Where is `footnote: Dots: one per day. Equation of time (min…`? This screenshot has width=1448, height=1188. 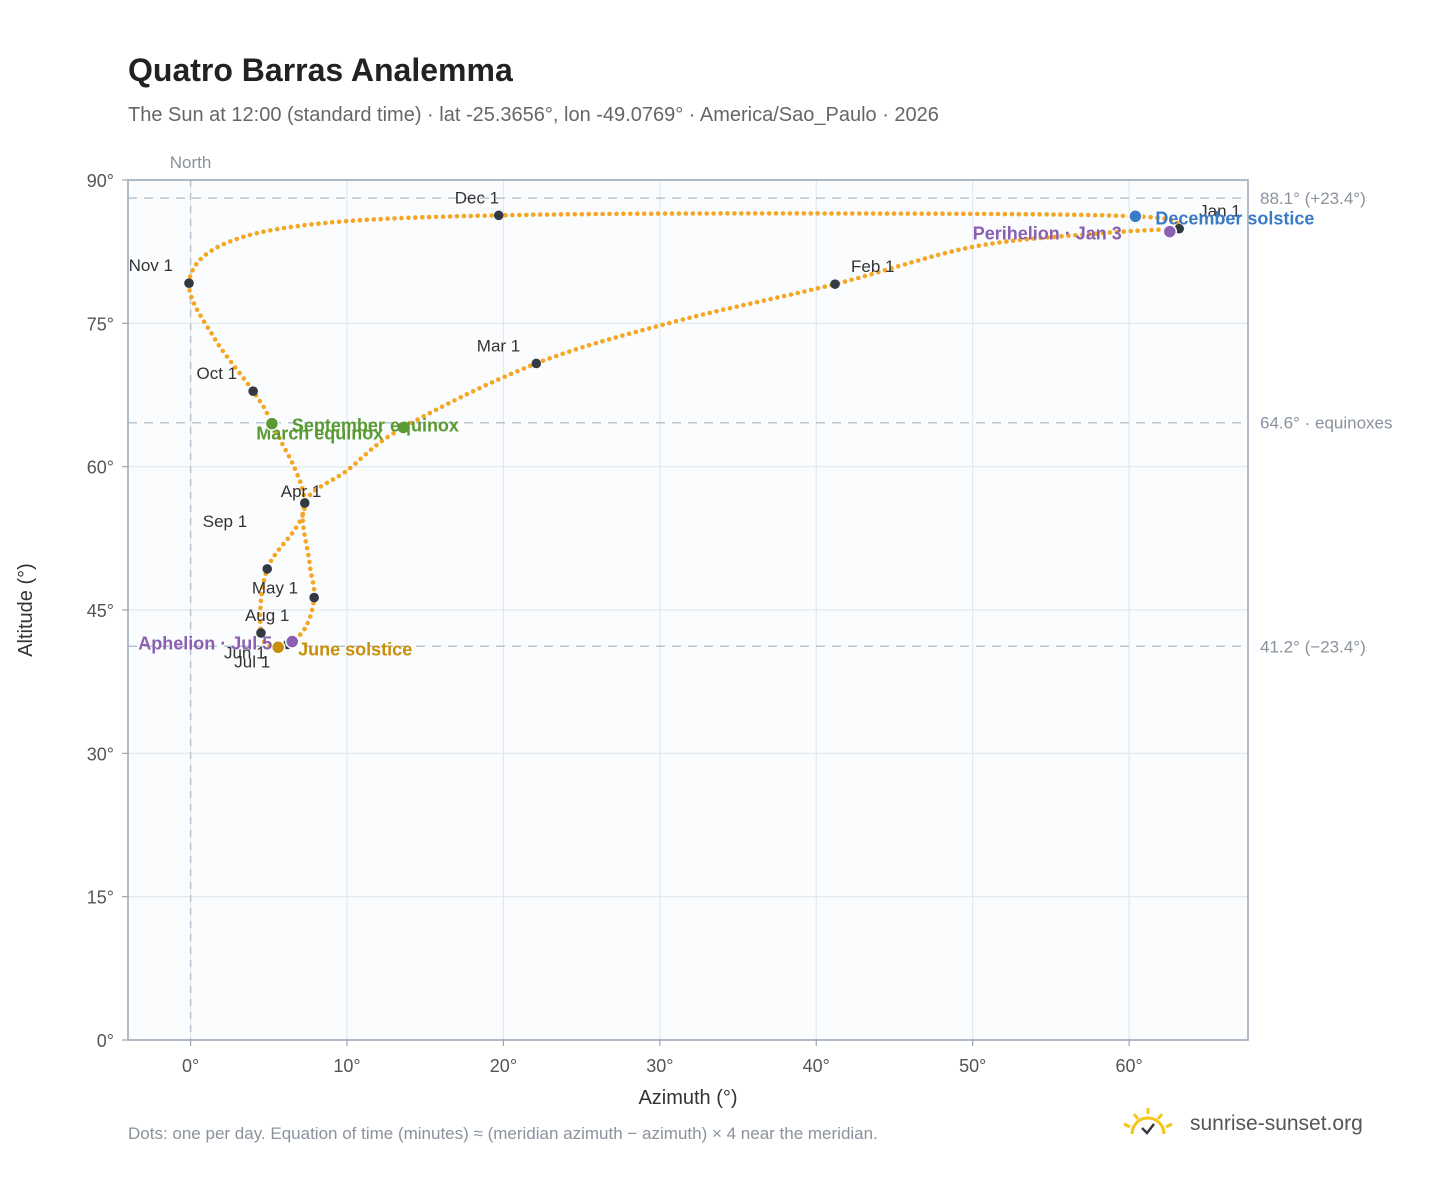 footnote: Dots: one per day. Equation of time (min… is located at coordinates (503, 1133).